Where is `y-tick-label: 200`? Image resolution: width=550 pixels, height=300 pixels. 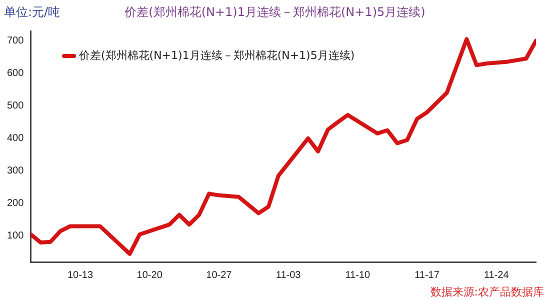 y-tick-label: 200 is located at coordinates (15, 204).